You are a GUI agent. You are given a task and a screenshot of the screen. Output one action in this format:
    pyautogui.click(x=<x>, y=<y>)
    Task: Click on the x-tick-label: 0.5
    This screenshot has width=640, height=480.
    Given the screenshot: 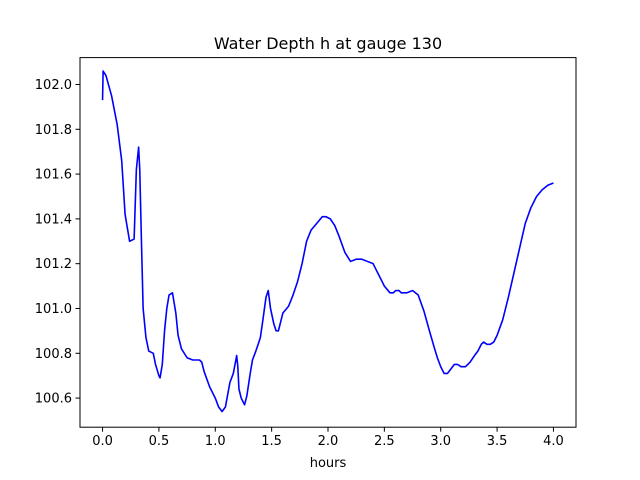 What is the action you would take?
    pyautogui.click(x=159, y=441)
    